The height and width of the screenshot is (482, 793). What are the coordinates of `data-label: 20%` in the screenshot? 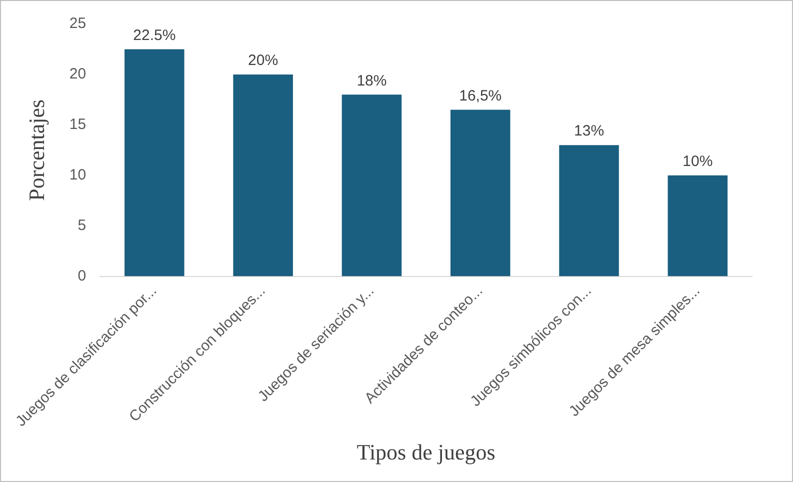 It's located at (263, 61).